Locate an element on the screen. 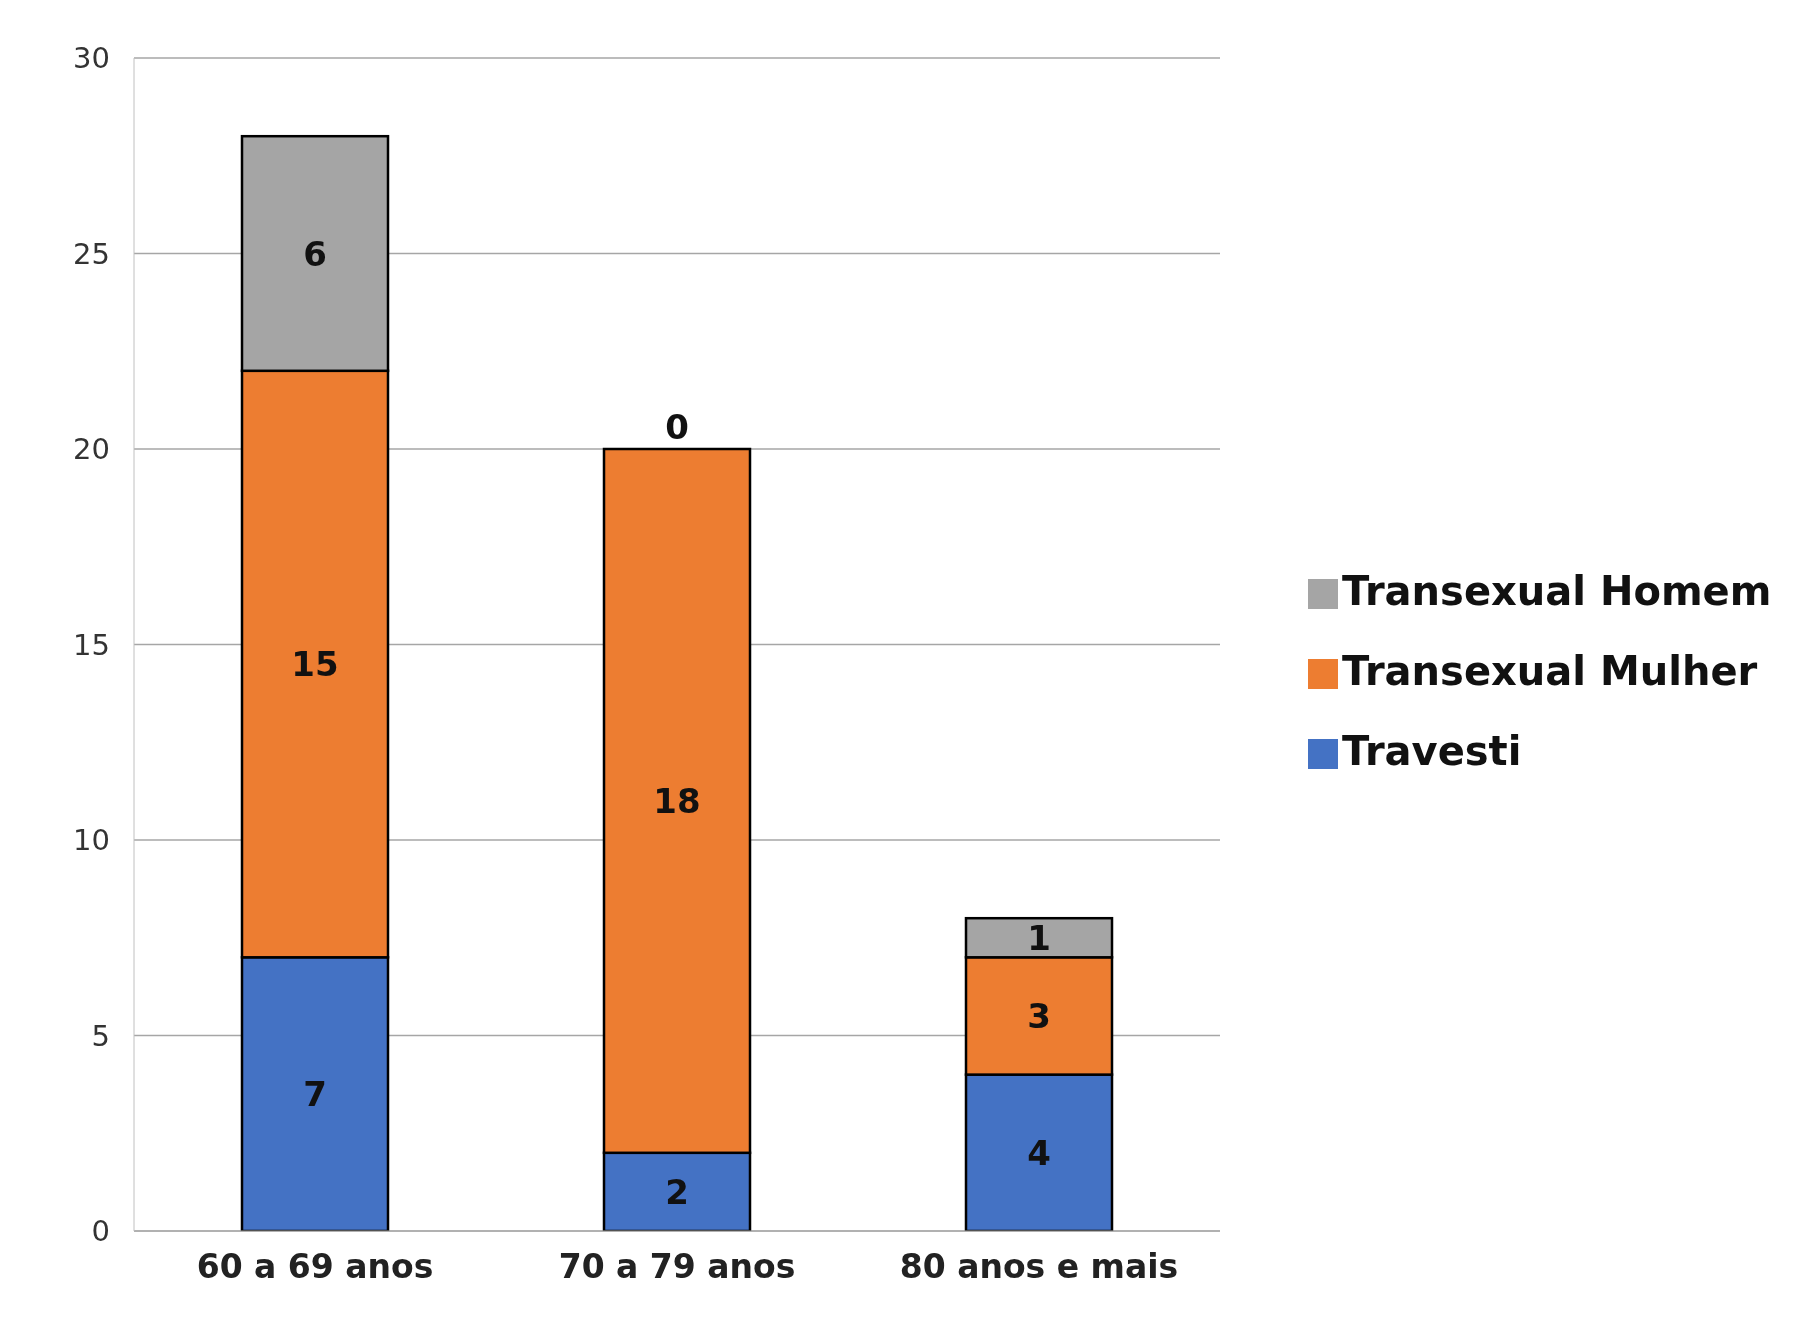  y-tick-label: 15 is located at coordinates (91, 644).